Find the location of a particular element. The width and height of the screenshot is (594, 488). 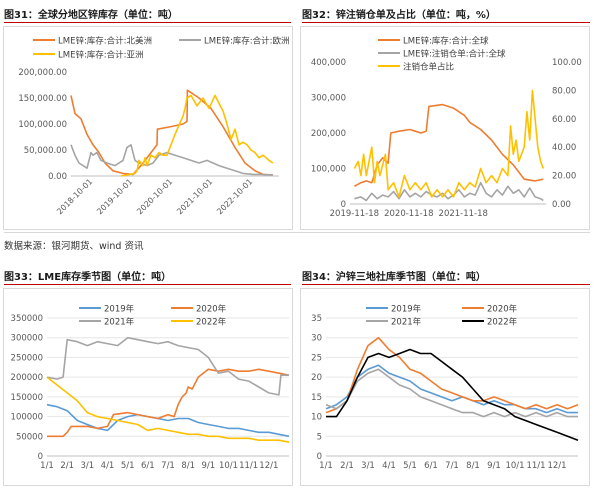

fig33-xtick-label: 6/1 is located at coordinates (148, 466).